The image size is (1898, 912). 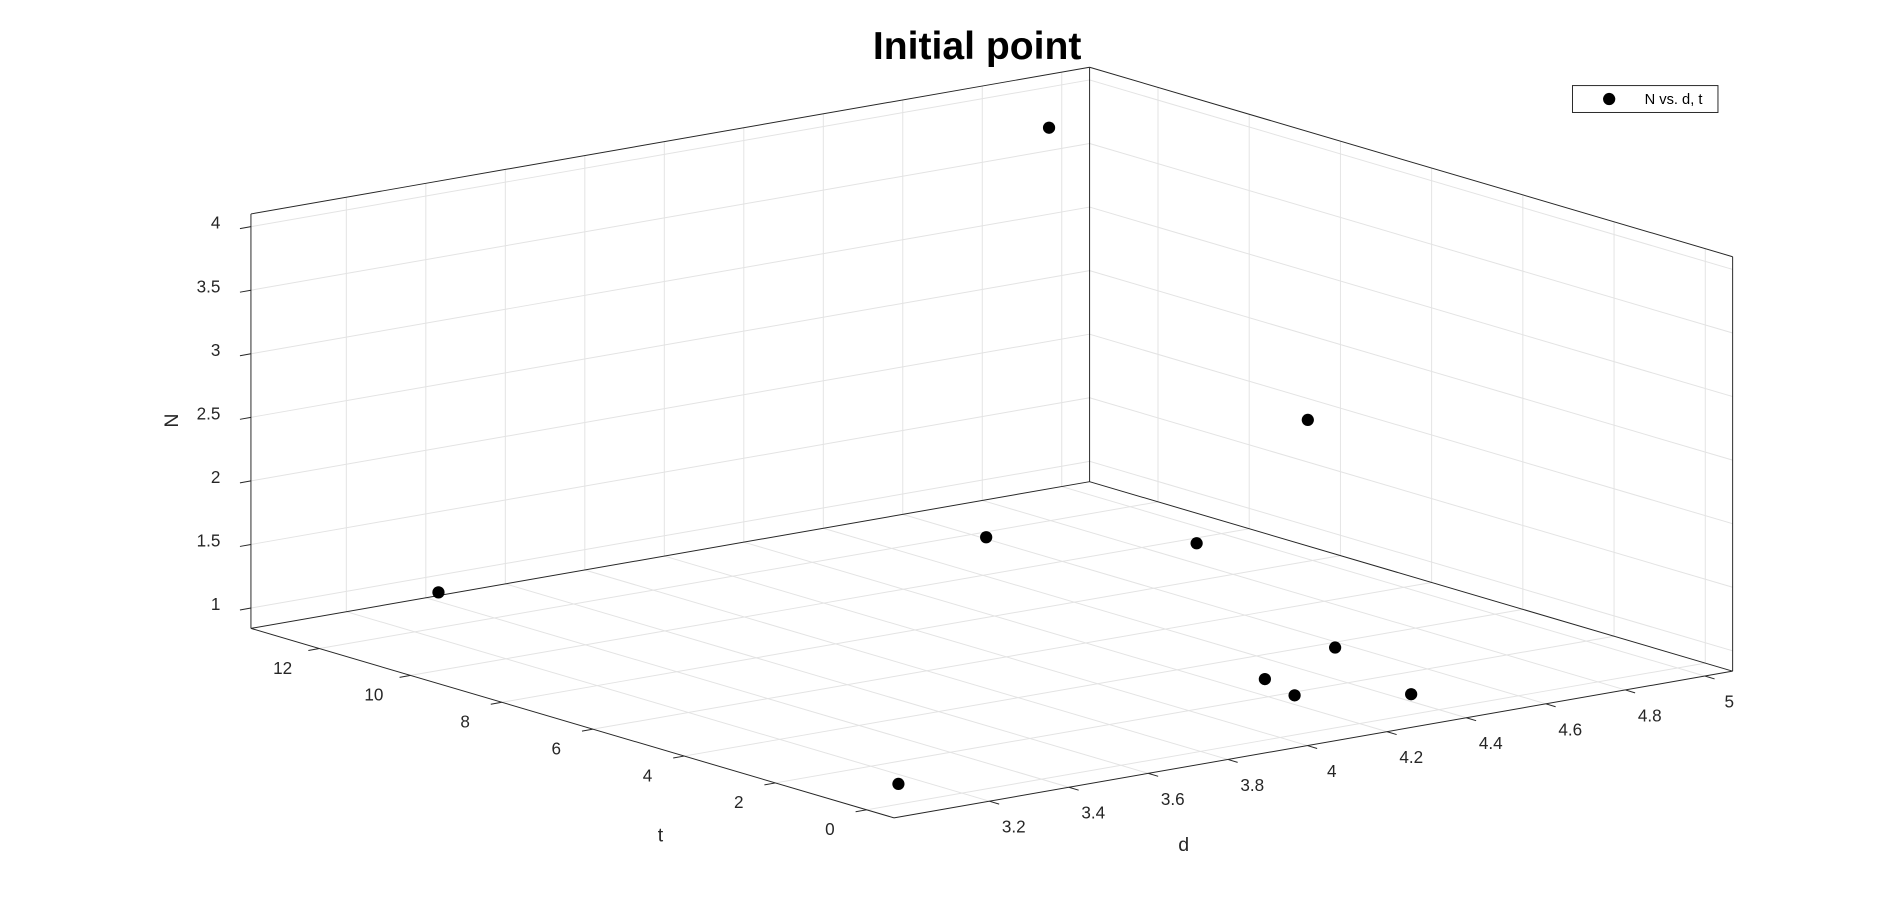 What do you see at coordinates (209, 286) in the screenshot?
I see `z-tick-label: 3.5` at bounding box center [209, 286].